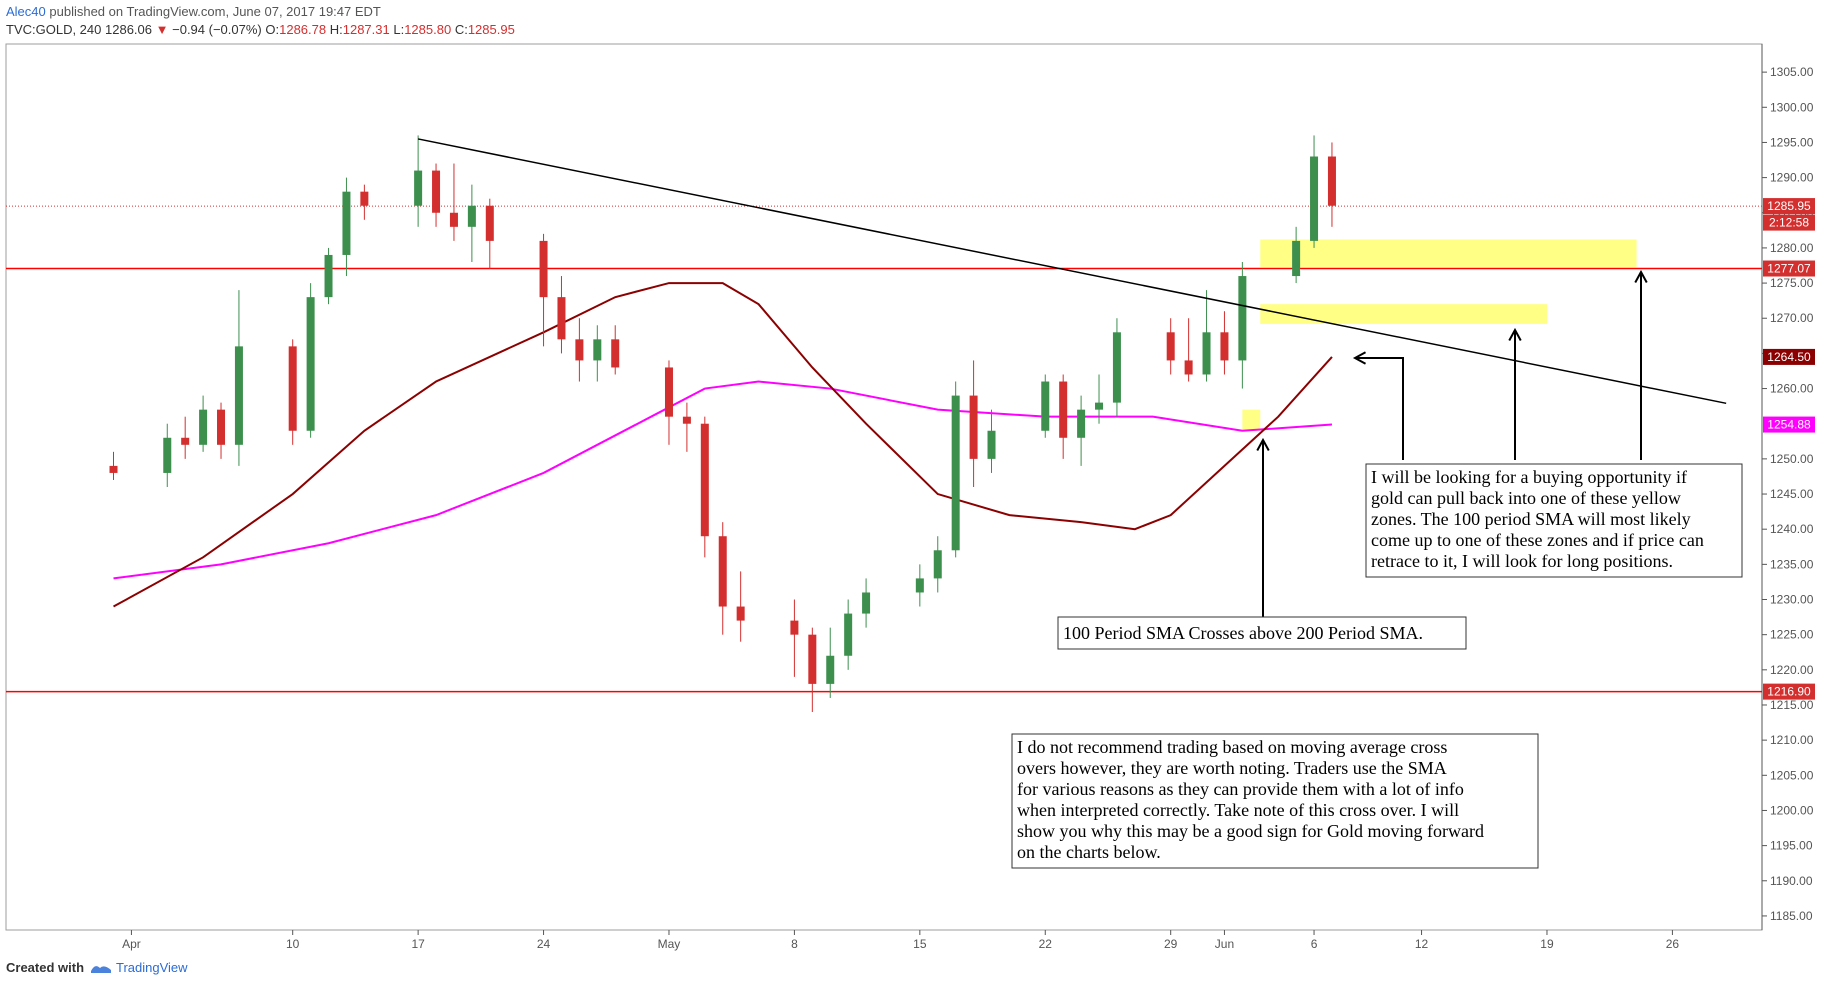  Describe the element at coordinates (1792, 72) in the screenshot. I see `y-tick-label: 1305.00` at that location.